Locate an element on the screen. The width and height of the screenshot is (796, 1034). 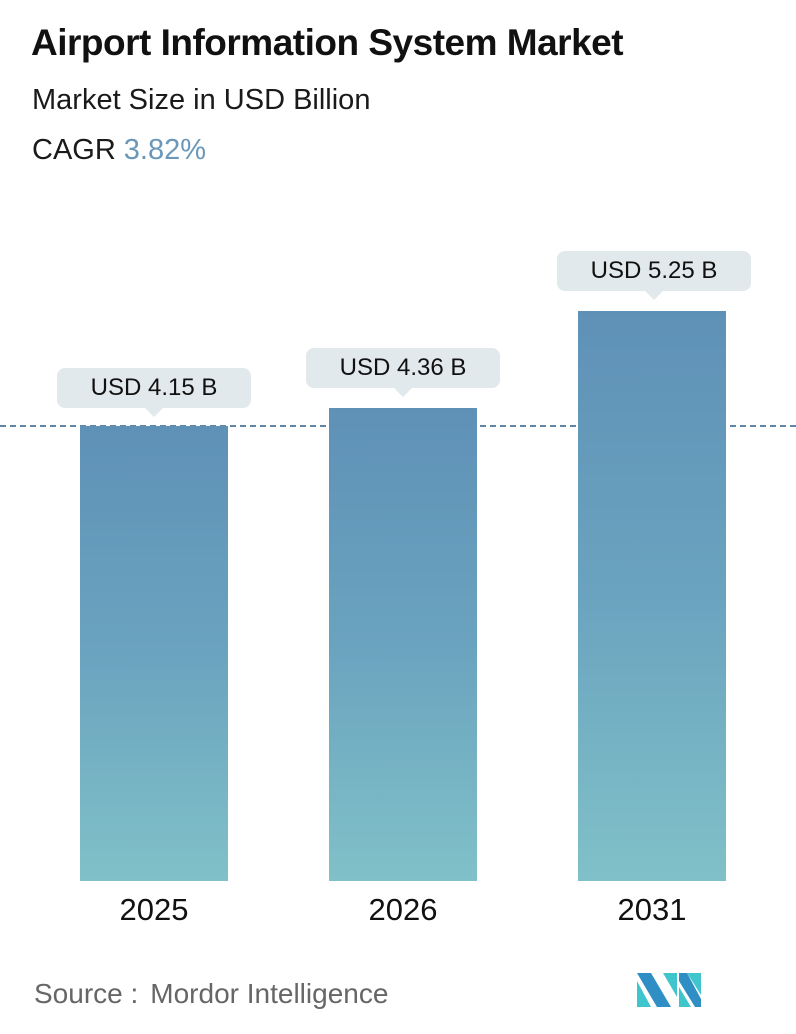
x-tick-2026: 2026 is located at coordinates (403, 909).